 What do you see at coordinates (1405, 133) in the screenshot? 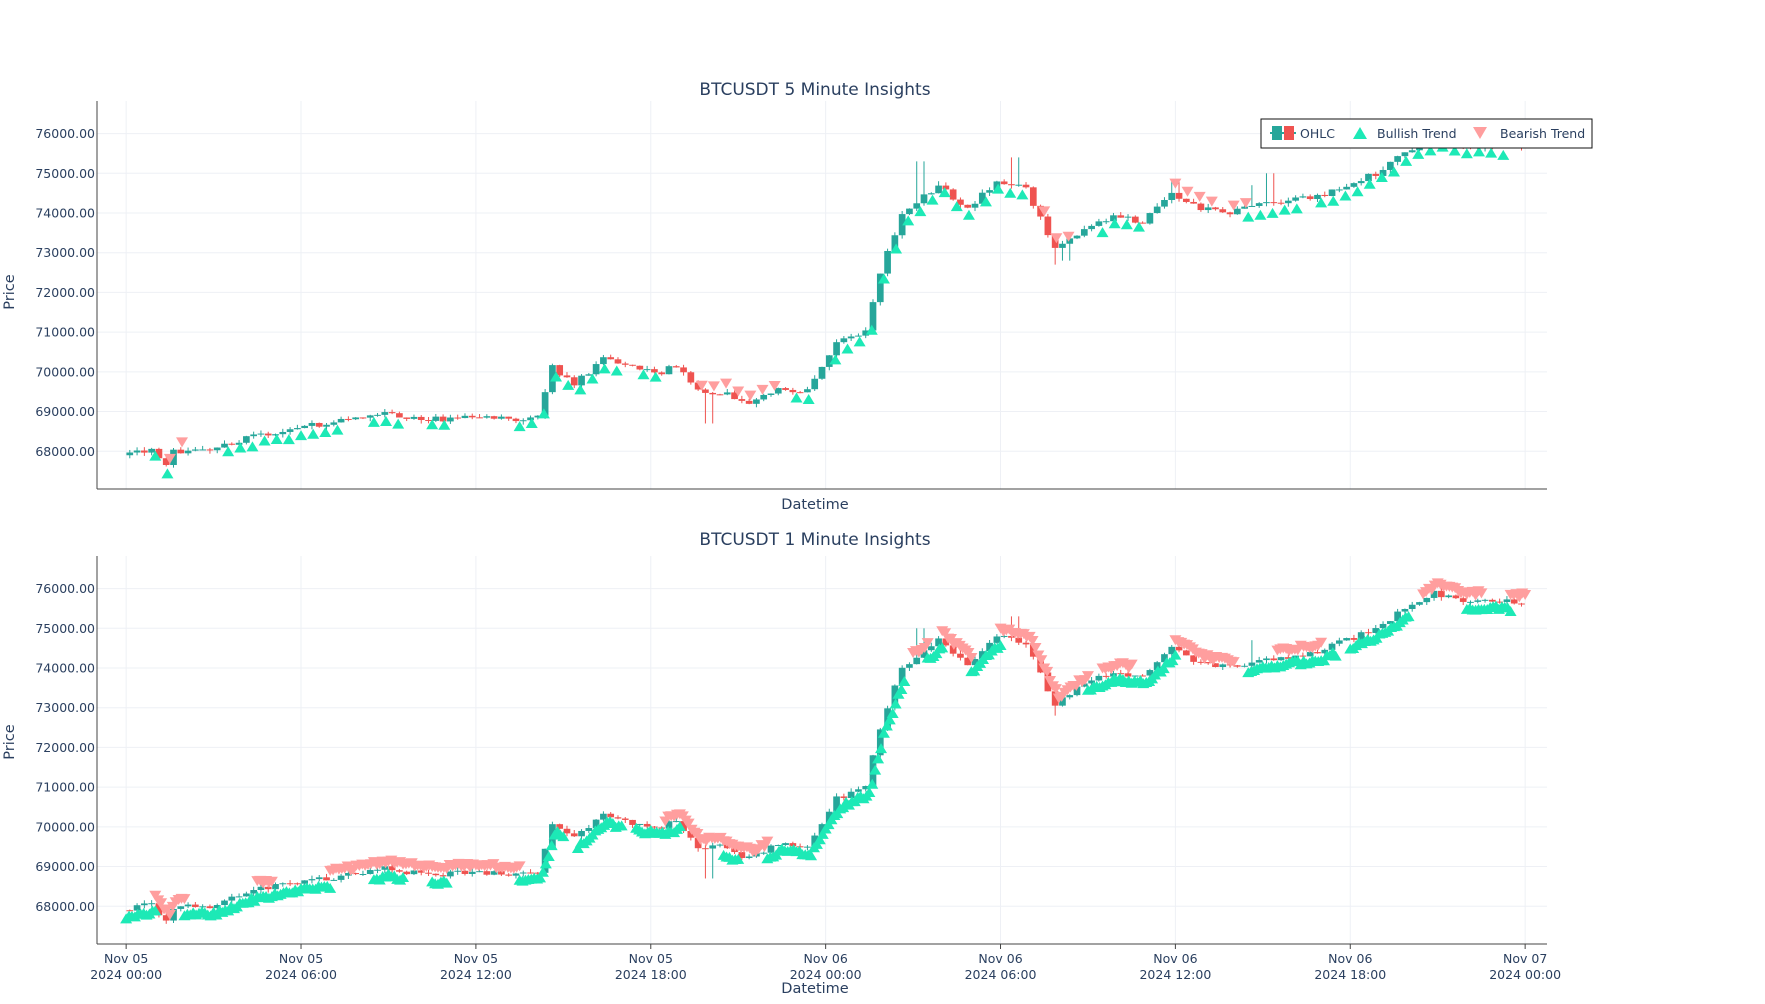
I see `legend-item-bullish: Bullish Trend` at bounding box center [1405, 133].